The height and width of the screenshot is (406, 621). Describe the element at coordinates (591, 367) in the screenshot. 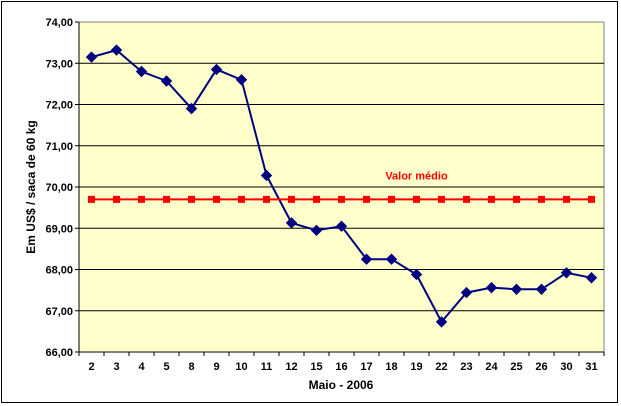

I see `x-tick-label: 31` at that location.